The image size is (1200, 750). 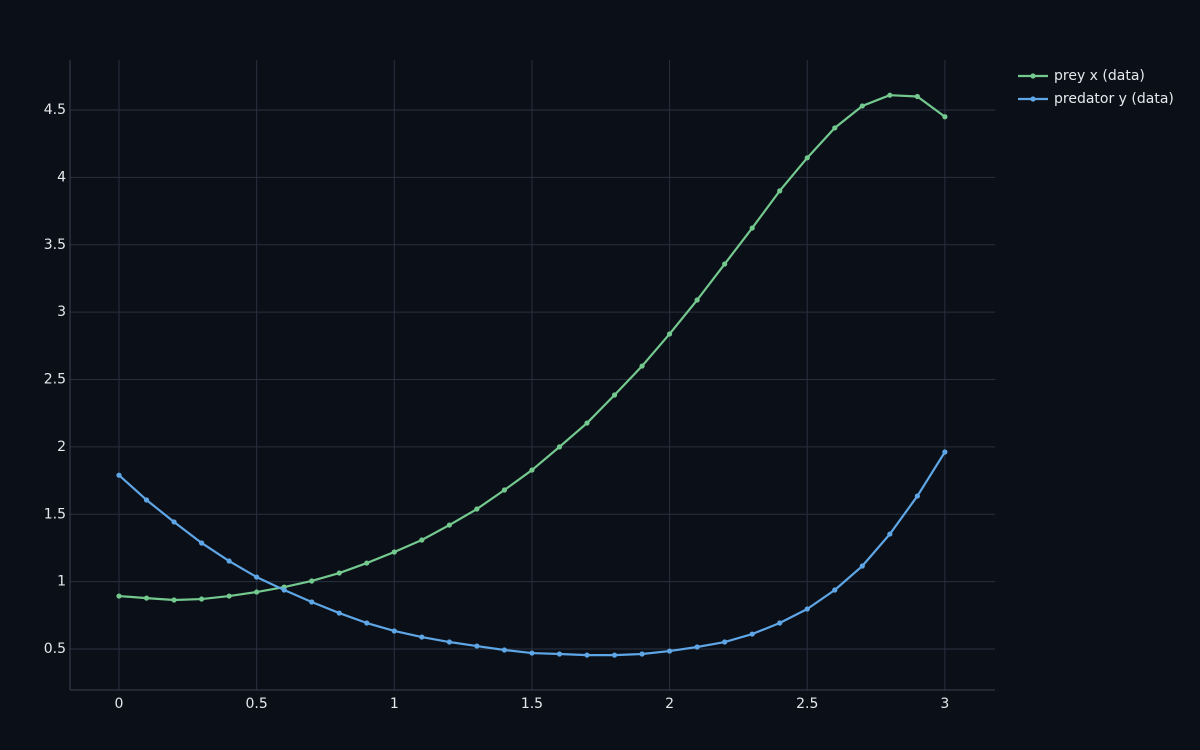 I want to click on x-tick-label: 1, so click(x=394, y=704).